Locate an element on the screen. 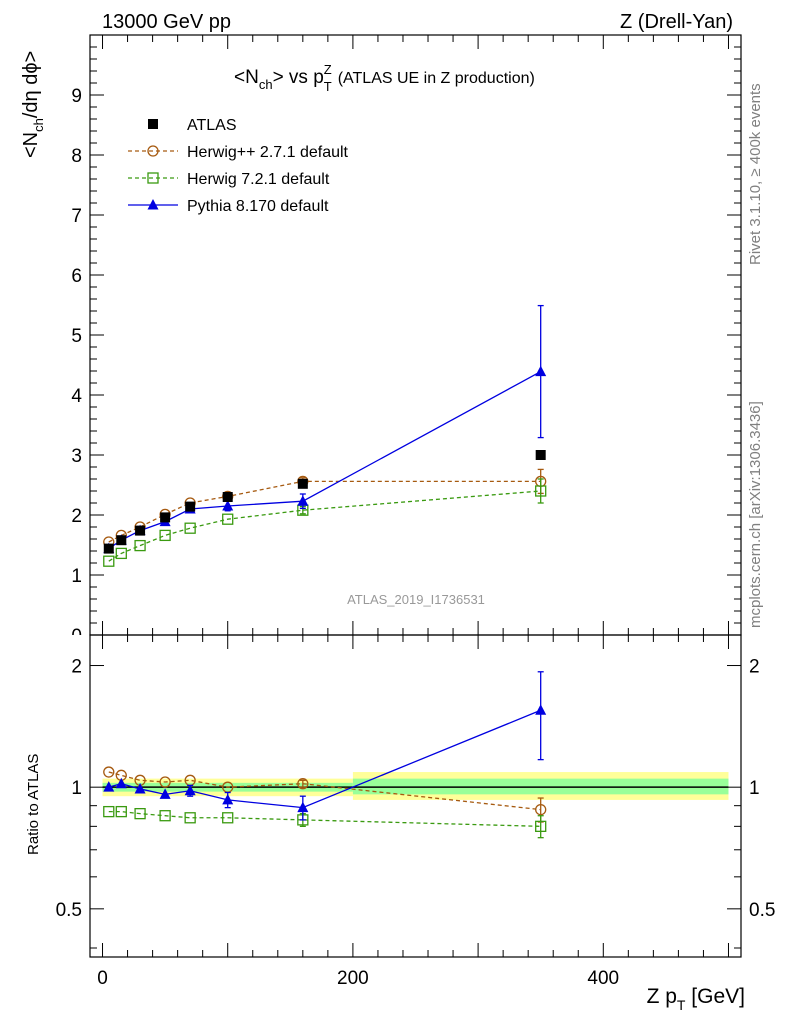 The height and width of the screenshot is (1024, 786). ratio-line-herwig-2-7-1-default is located at coordinates (324, 791).